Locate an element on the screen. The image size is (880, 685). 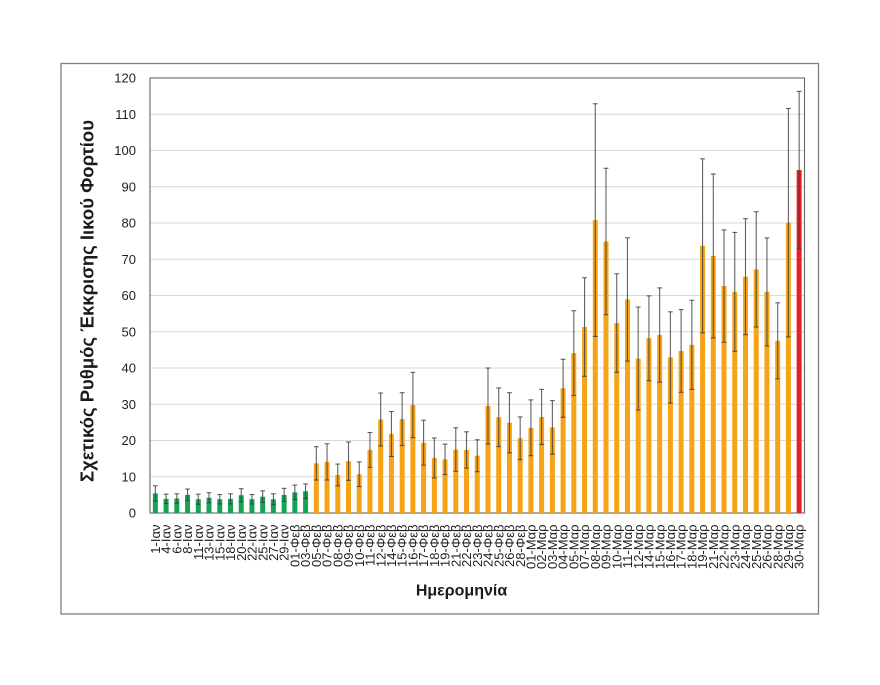
svg-text: 110 is located at coordinates (125, 114).